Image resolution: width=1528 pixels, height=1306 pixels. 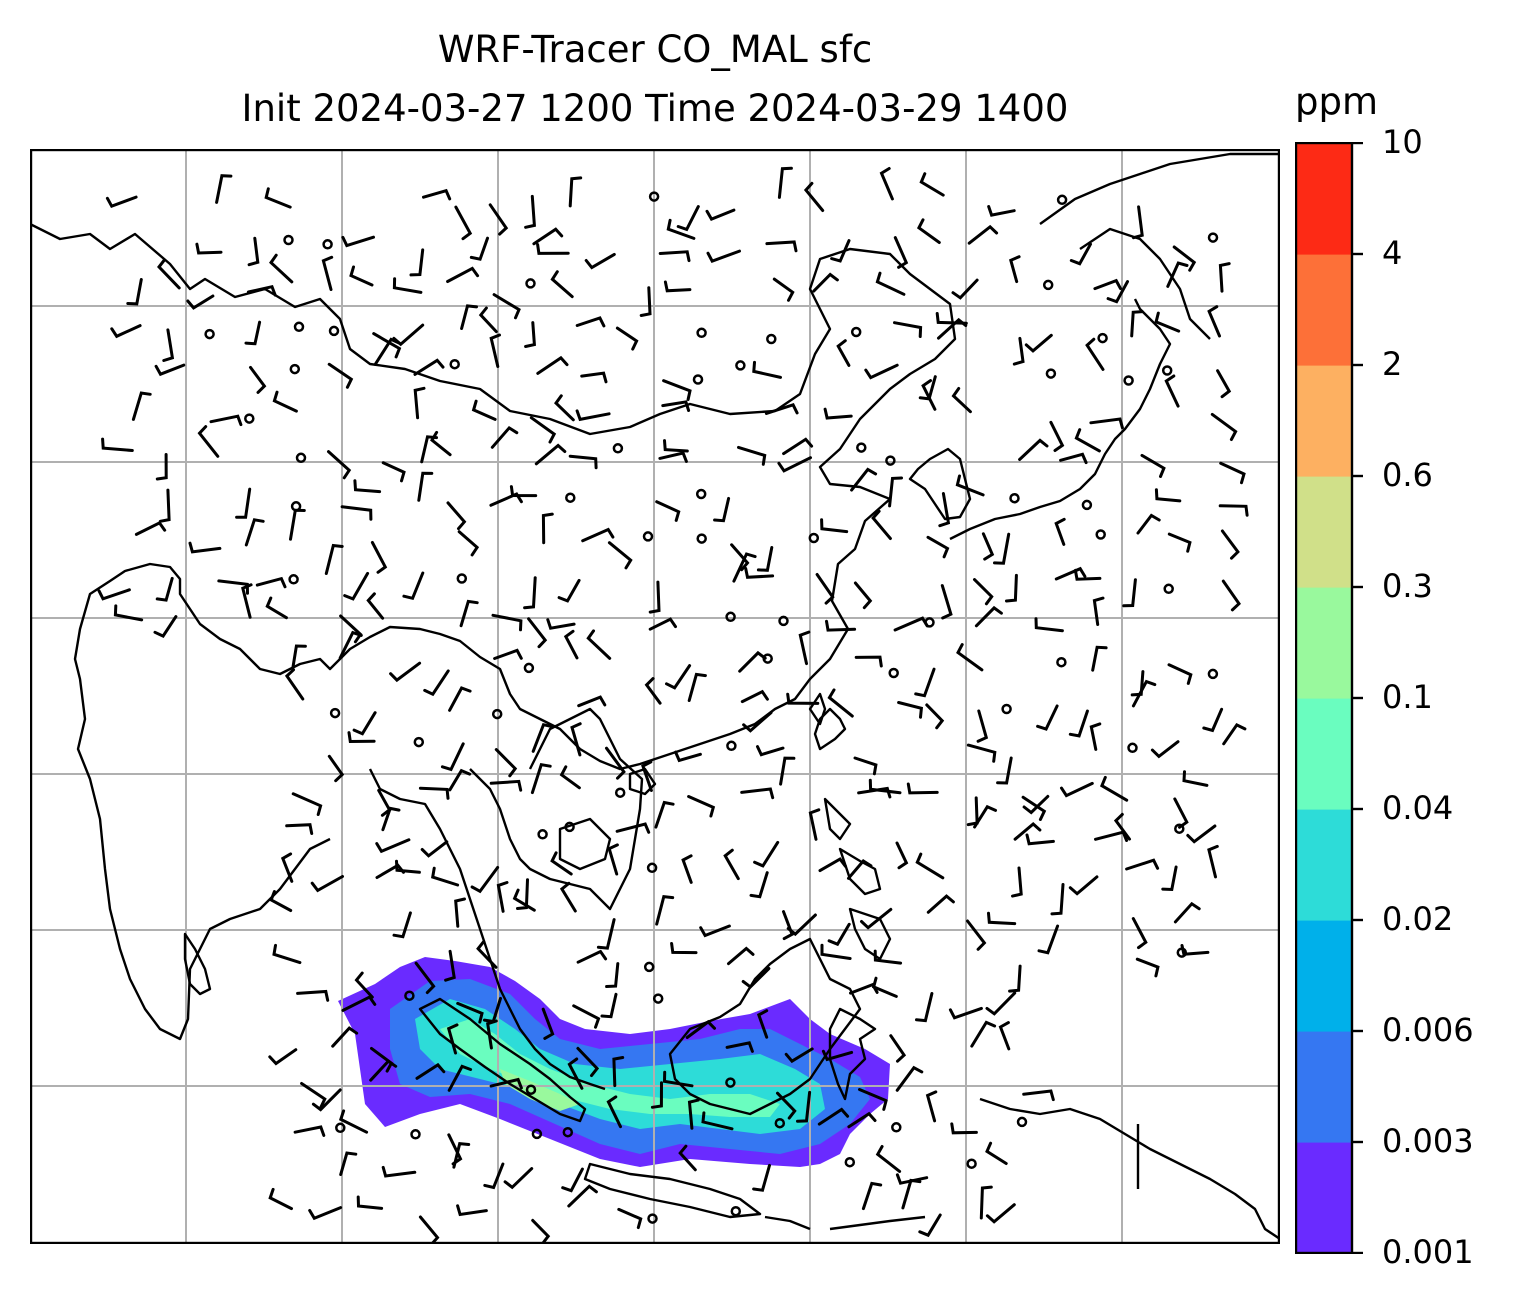 What do you see at coordinates (1407, 475) in the screenshot?
I see `colorbar-tick-label: 0.6` at bounding box center [1407, 475].